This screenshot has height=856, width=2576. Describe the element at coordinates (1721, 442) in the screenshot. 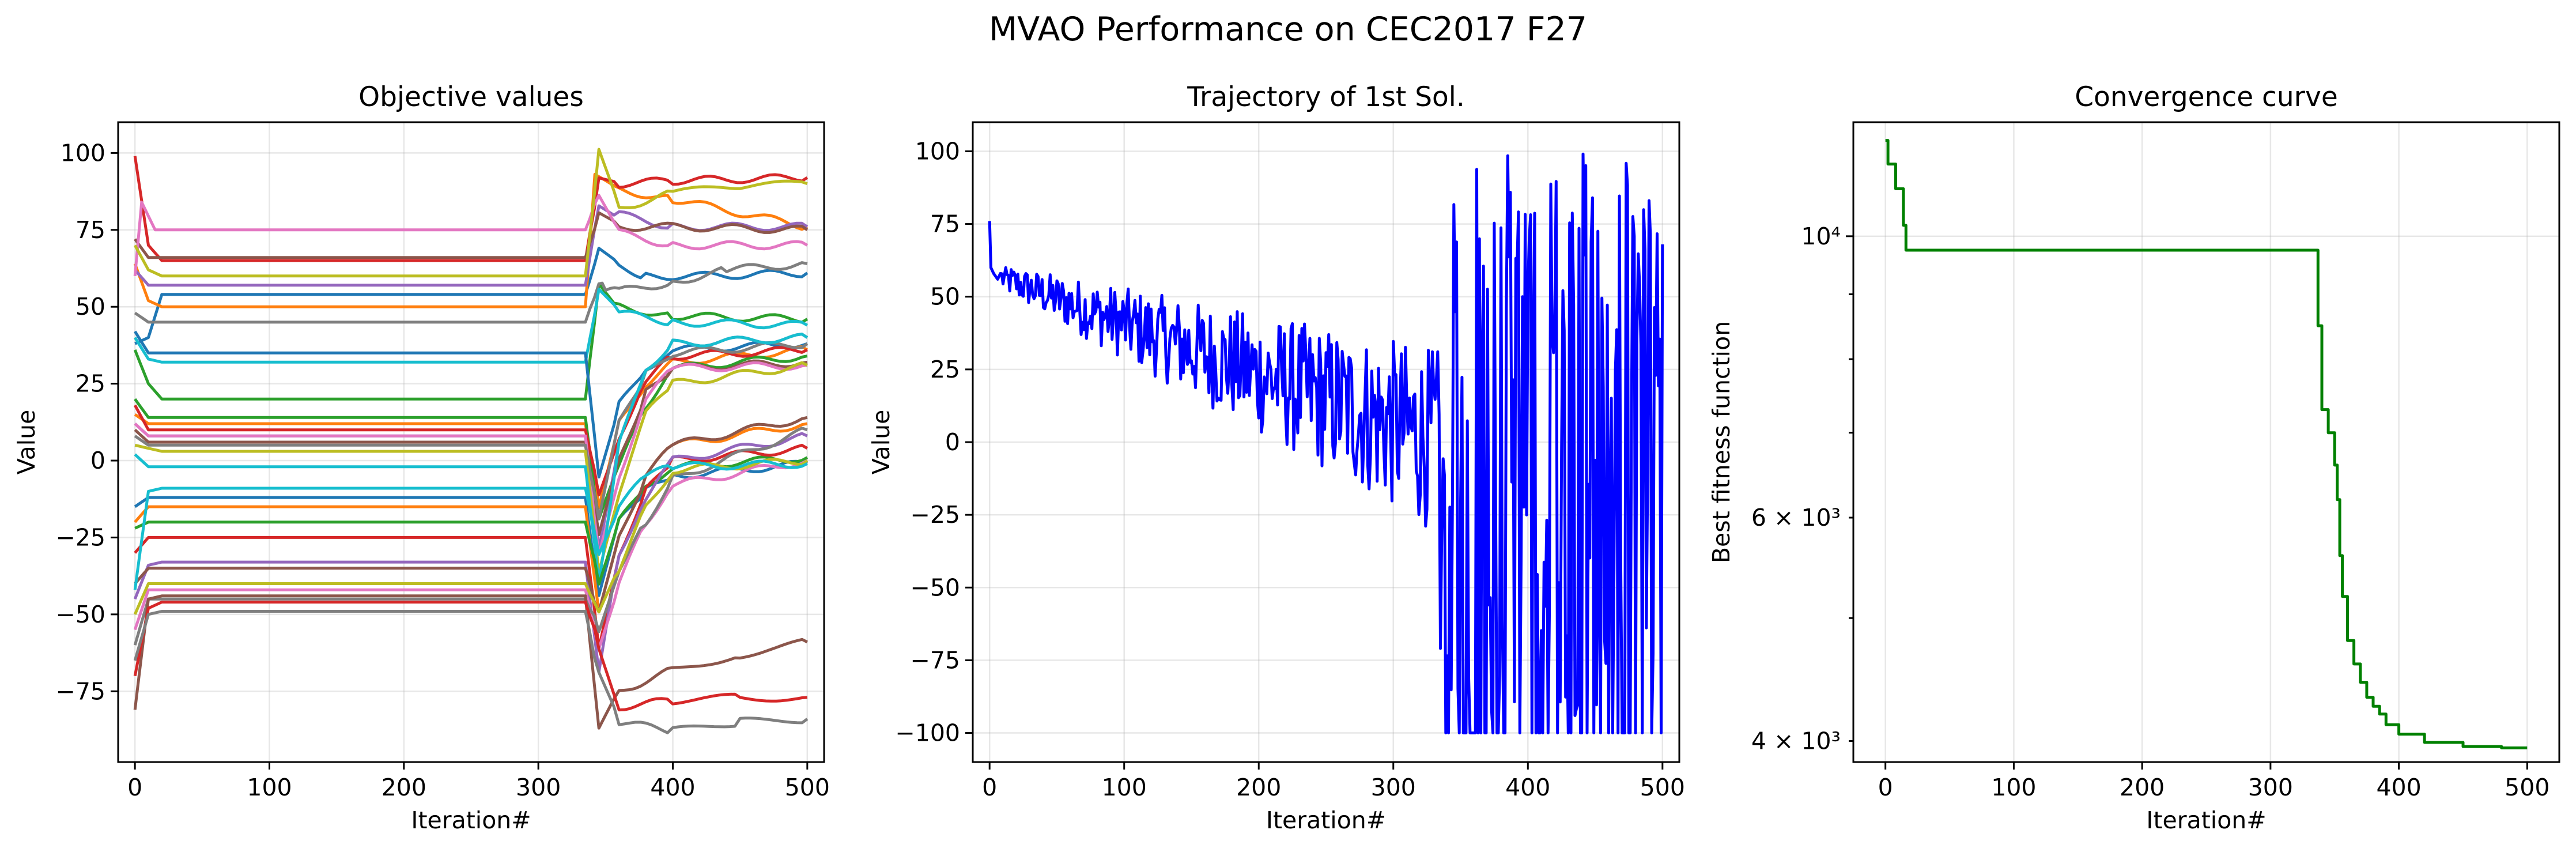

I see `y-axis-label: Best fitness function` at that location.